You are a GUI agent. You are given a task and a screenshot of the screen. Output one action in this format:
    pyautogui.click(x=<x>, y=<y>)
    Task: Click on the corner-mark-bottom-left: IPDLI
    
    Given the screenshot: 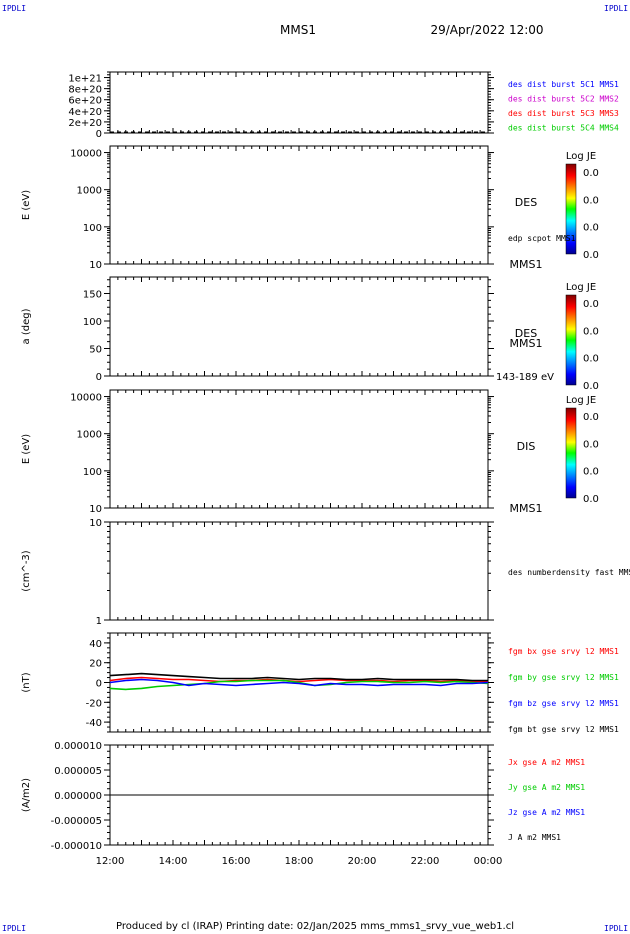 What is the action you would take?
    pyautogui.click(x=14, y=928)
    